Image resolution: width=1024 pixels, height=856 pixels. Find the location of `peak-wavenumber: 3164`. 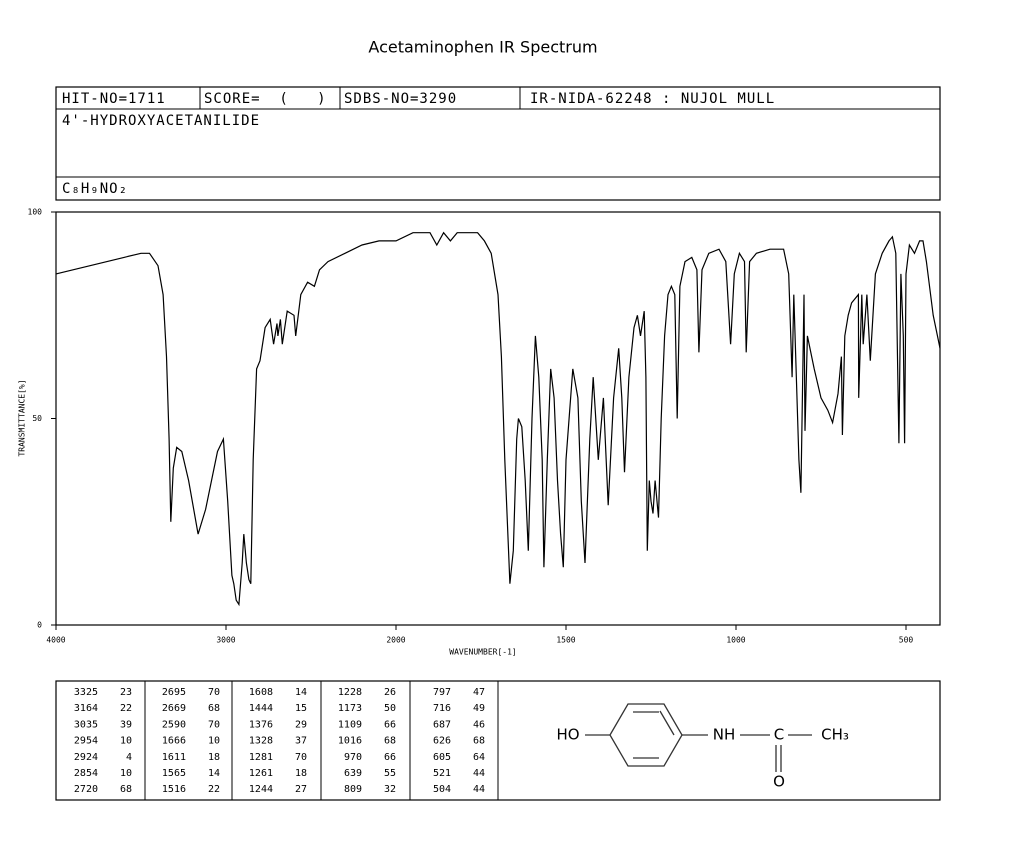

peak-wavenumber: 3164 is located at coordinates (86, 708).